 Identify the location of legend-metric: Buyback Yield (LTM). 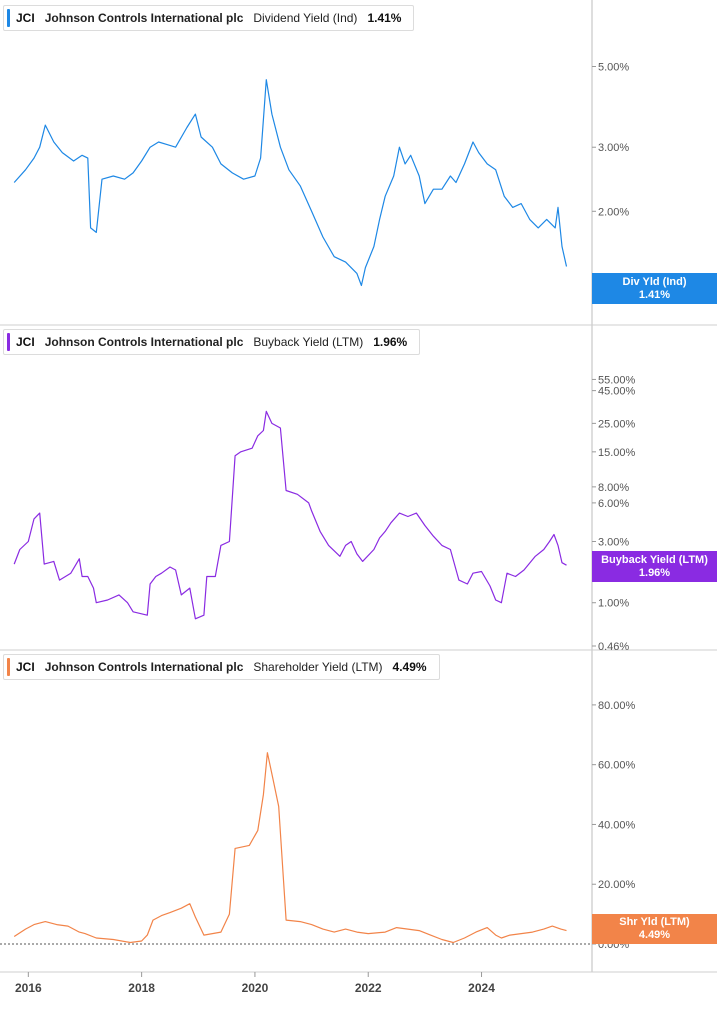
(308, 342).